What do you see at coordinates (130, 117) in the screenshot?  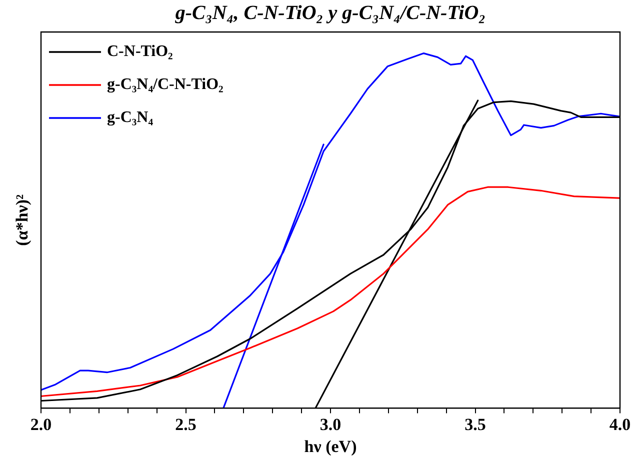 I see `legend-label: g-C₃N₄` at bounding box center [130, 117].